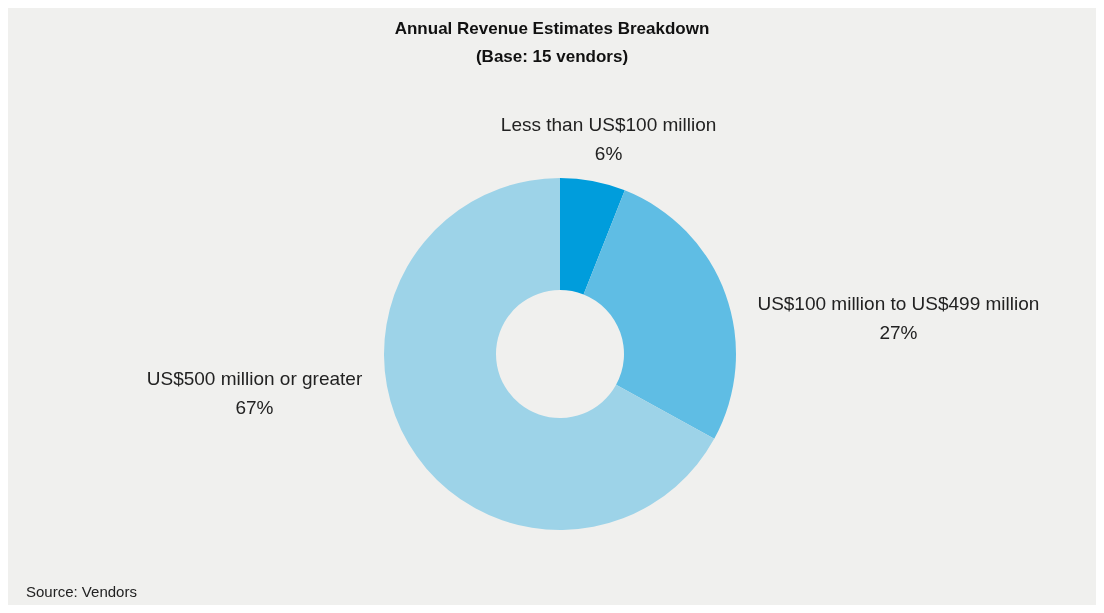 The image size is (1104, 613). I want to click on data-label: 27%, so click(898, 333).